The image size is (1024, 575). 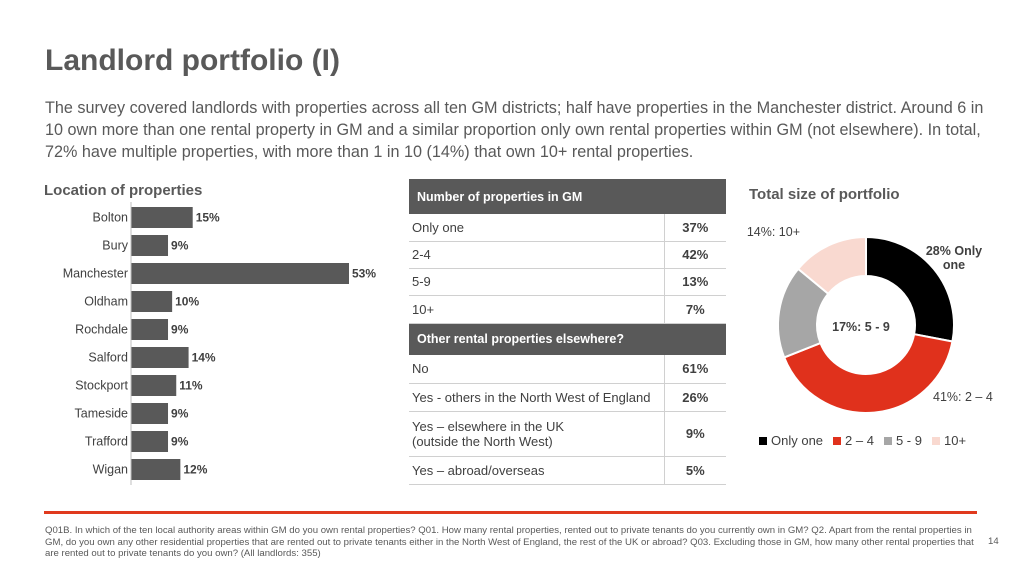 What do you see at coordinates (110, 470) in the screenshot?
I see `bar-category-label: Wigan` at bounding box center [110, 470].